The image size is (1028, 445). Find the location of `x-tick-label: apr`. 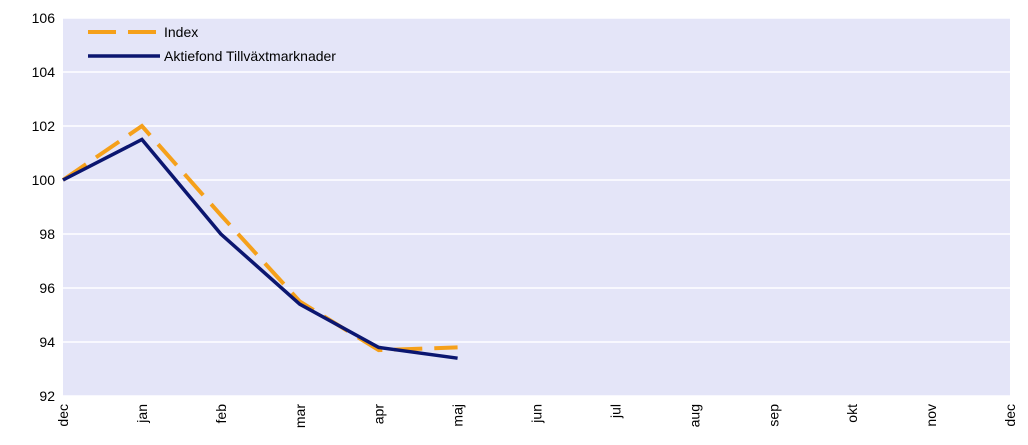

x-tick-label: apr is located at coordinates (379, 414).